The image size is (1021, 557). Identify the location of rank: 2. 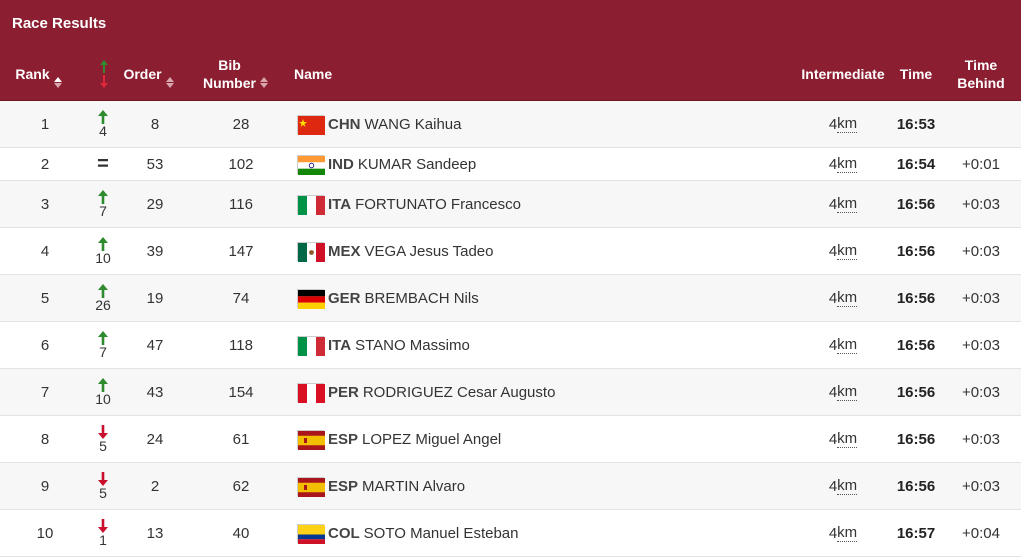
(45, 164).